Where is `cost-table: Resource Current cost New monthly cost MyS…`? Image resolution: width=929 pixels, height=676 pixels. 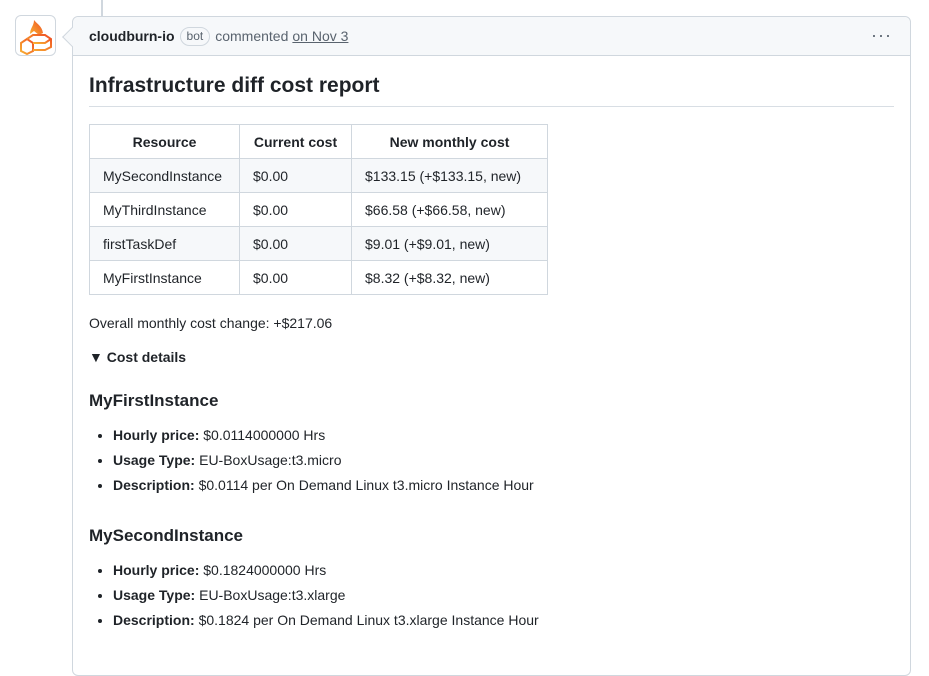 cost-table: Resource Current cost New monthly cost MyS… is located at coordinates (318, 209).